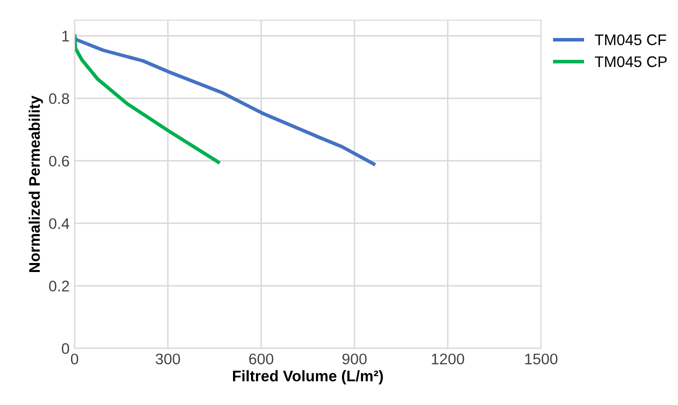  I want to click on legend-label: TM045 CF, so click(630, 40).